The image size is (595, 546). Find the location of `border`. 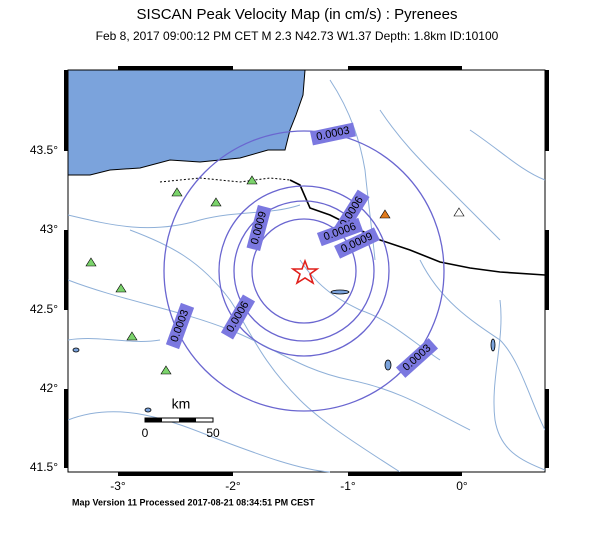

border is located at coordinates (417, 227).